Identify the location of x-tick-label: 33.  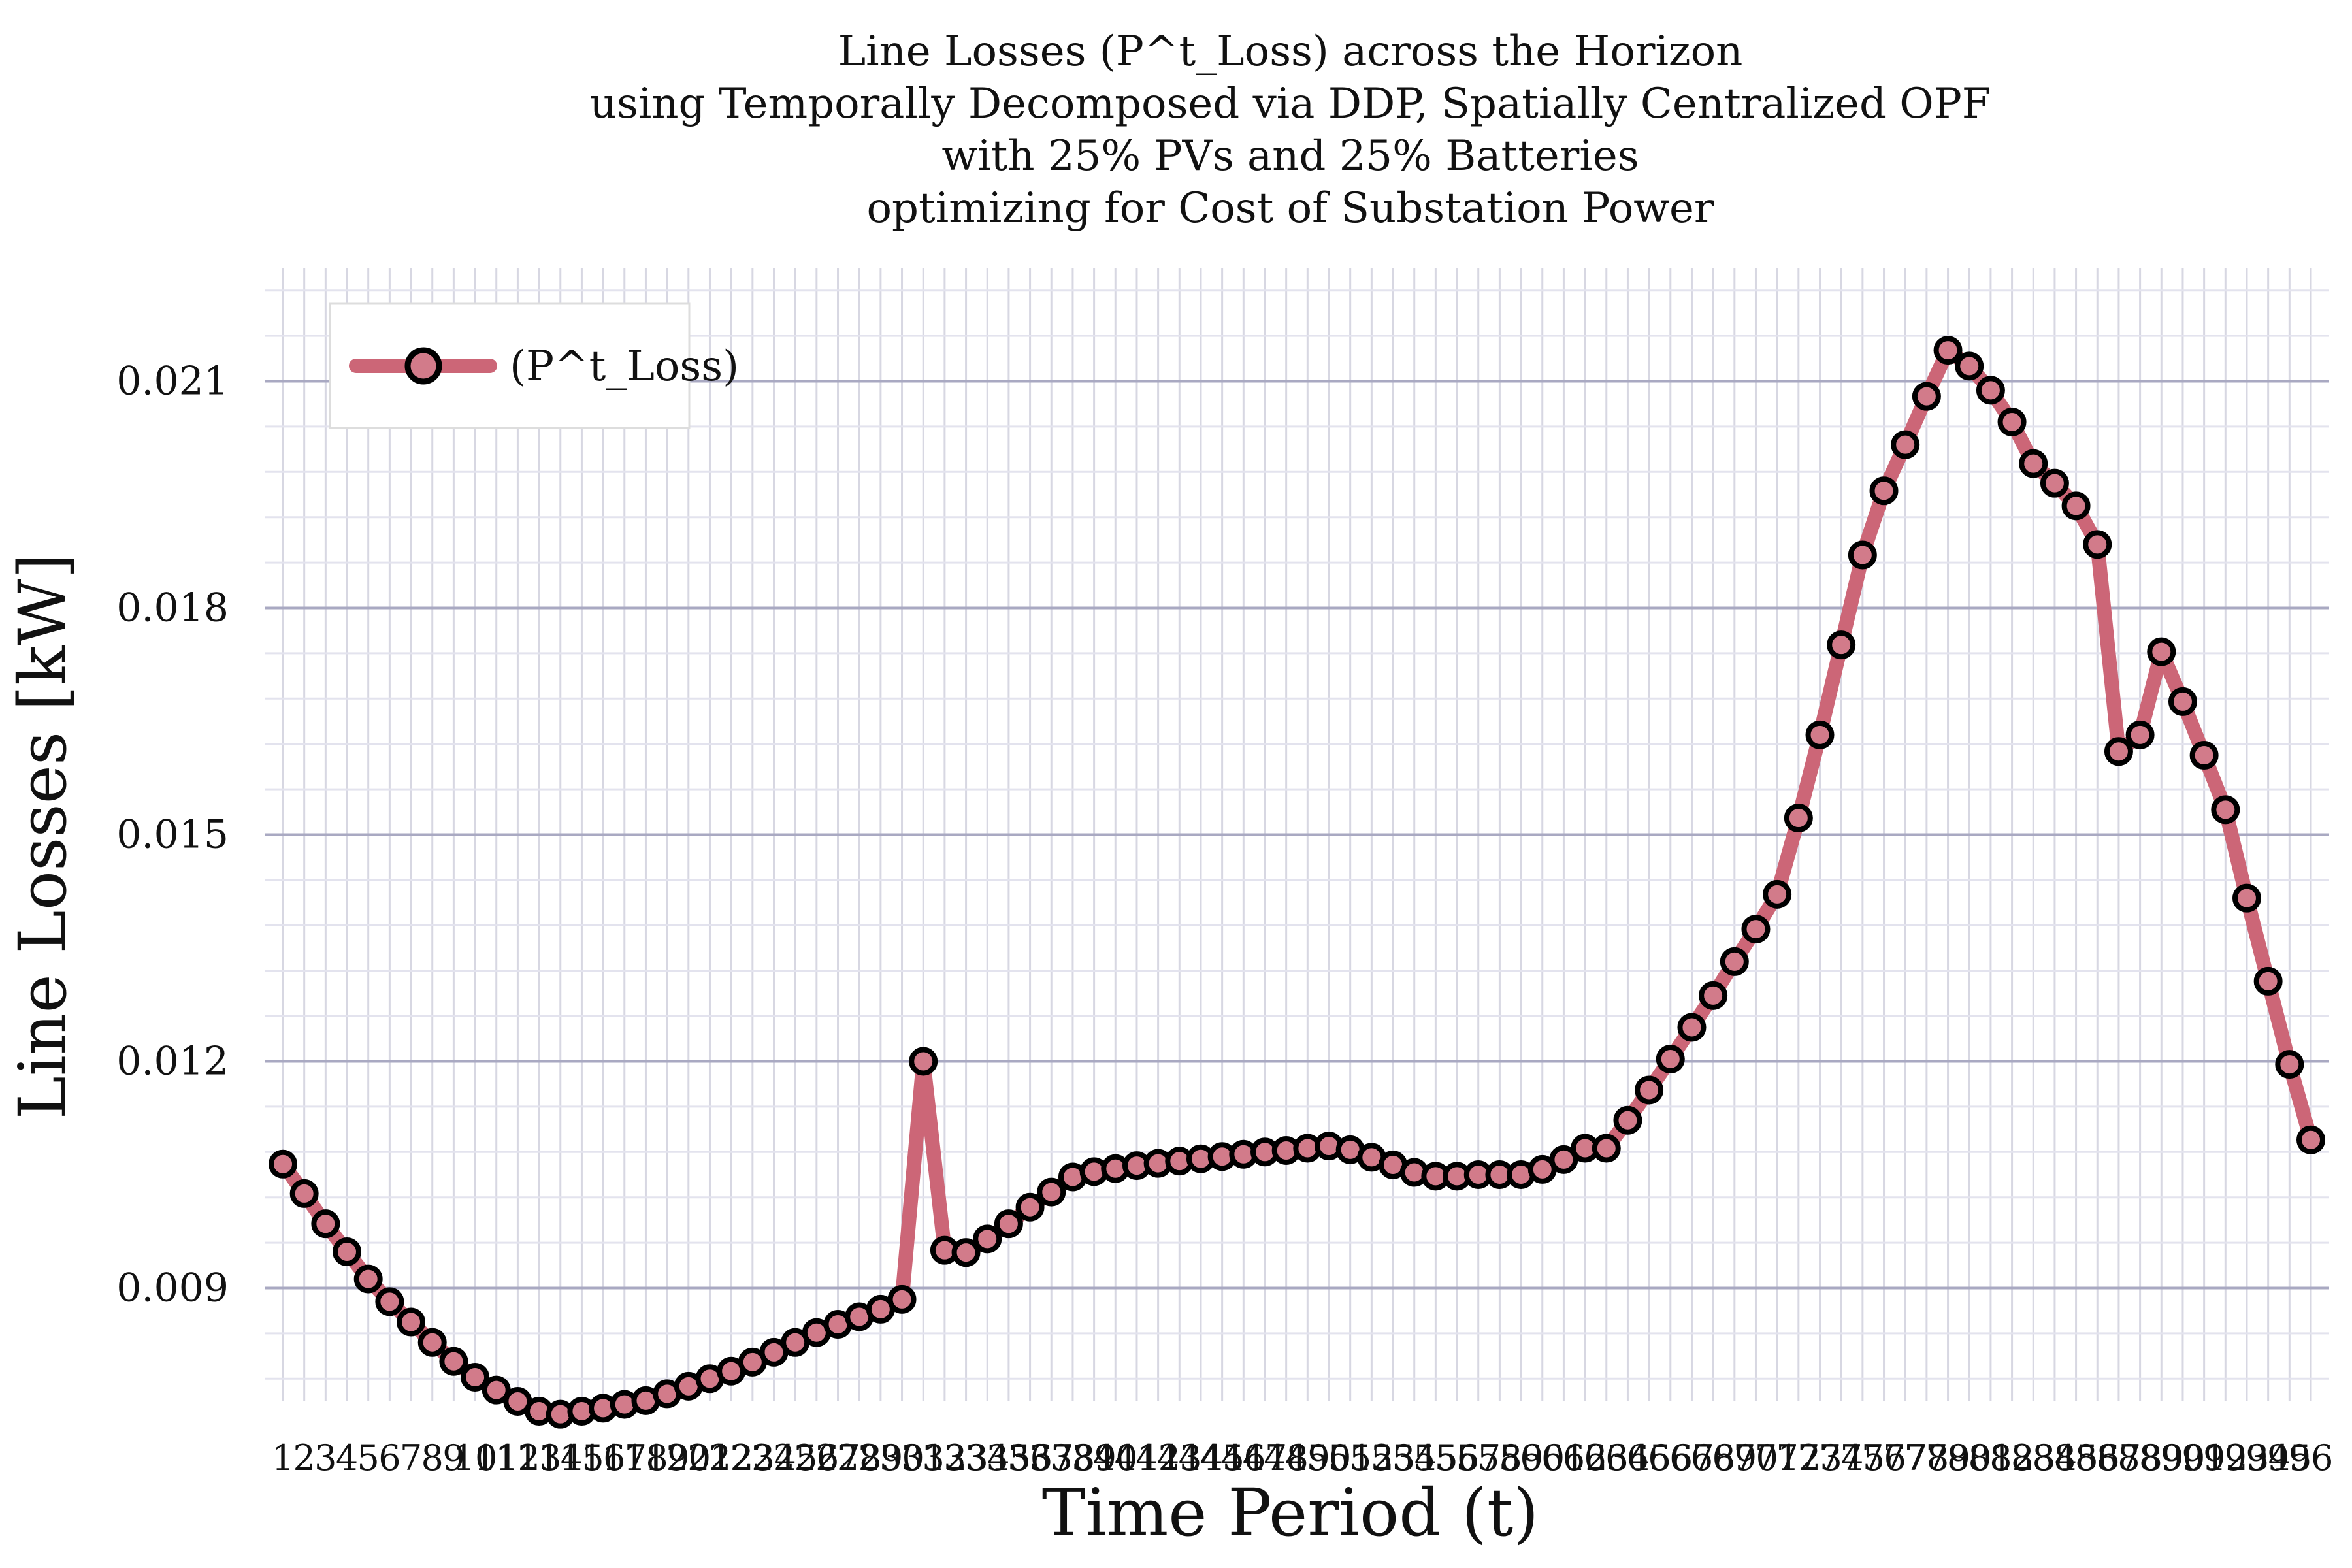
(965, 1457).